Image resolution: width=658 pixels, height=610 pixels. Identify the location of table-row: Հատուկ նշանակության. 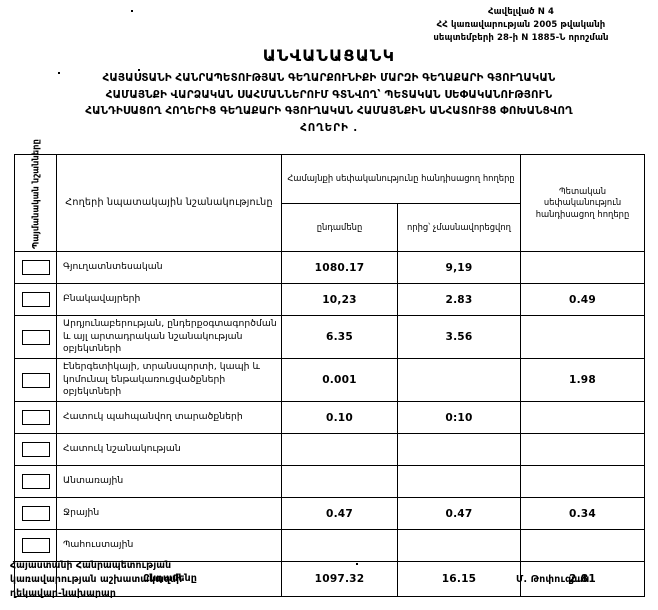
(329, 449).